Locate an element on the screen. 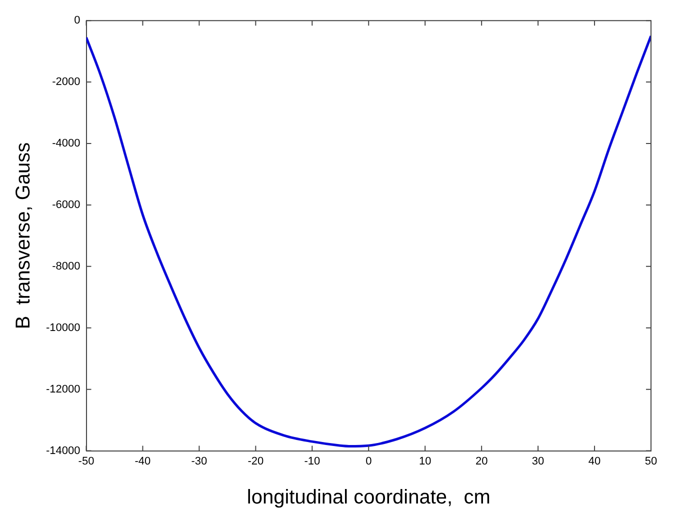 This screenshot has width=673, height=522. y-tick-label: -4000 is located at coordinates (66, 144).